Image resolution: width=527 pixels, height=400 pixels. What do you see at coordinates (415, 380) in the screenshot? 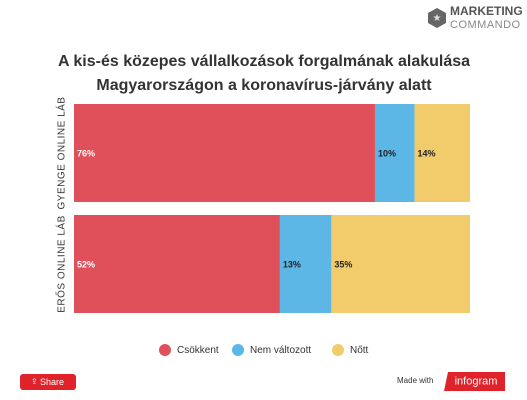
I see `made-with: Made with` at bounding box center [415, 380].